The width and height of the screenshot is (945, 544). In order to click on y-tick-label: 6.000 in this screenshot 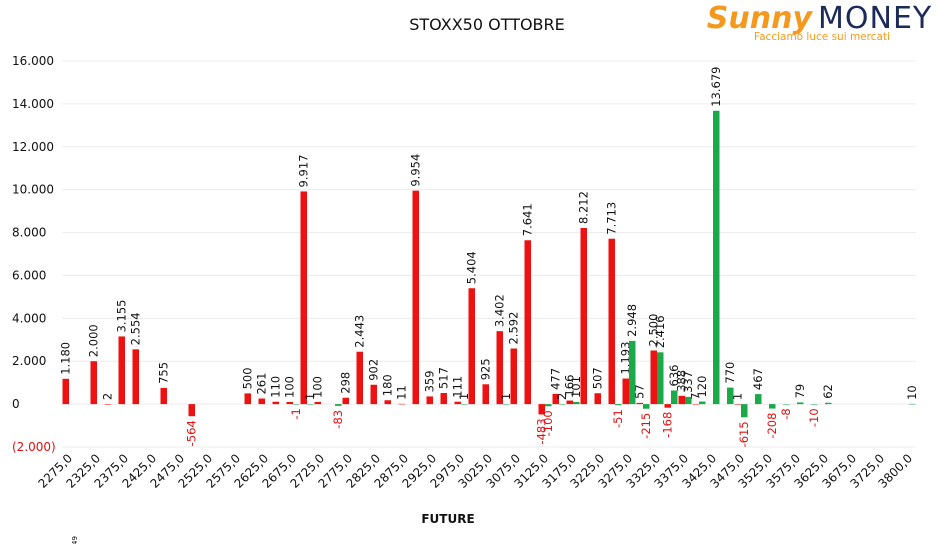, I will do `click(29, 275)`.